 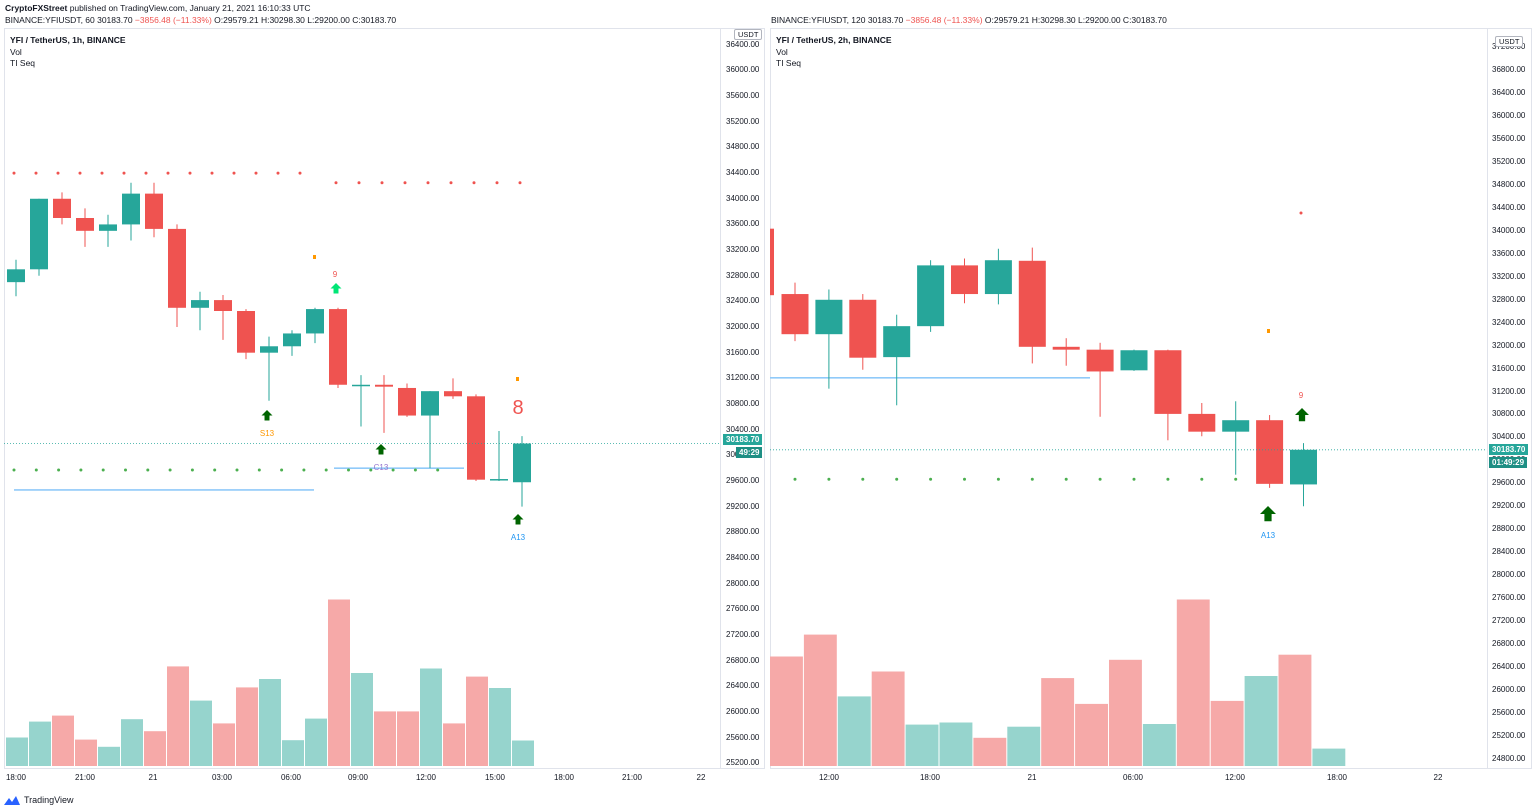 I want to click on right-currency-label: USDT, so click(x=1509, y=41).